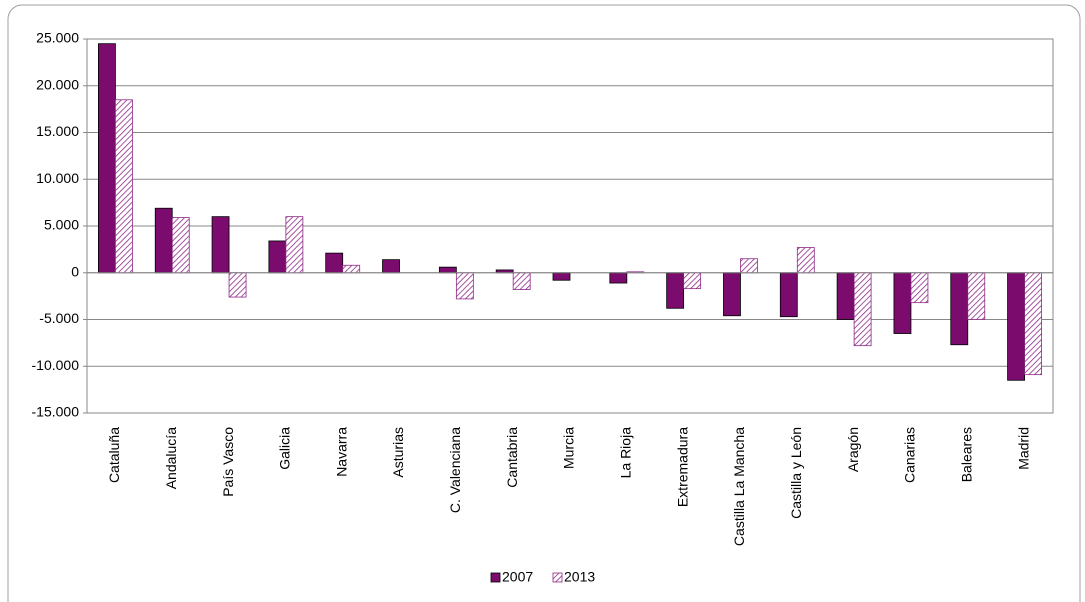 The image size is (1085, 602). I want to click on x-tick-label: Murcia, so click(569, 448).